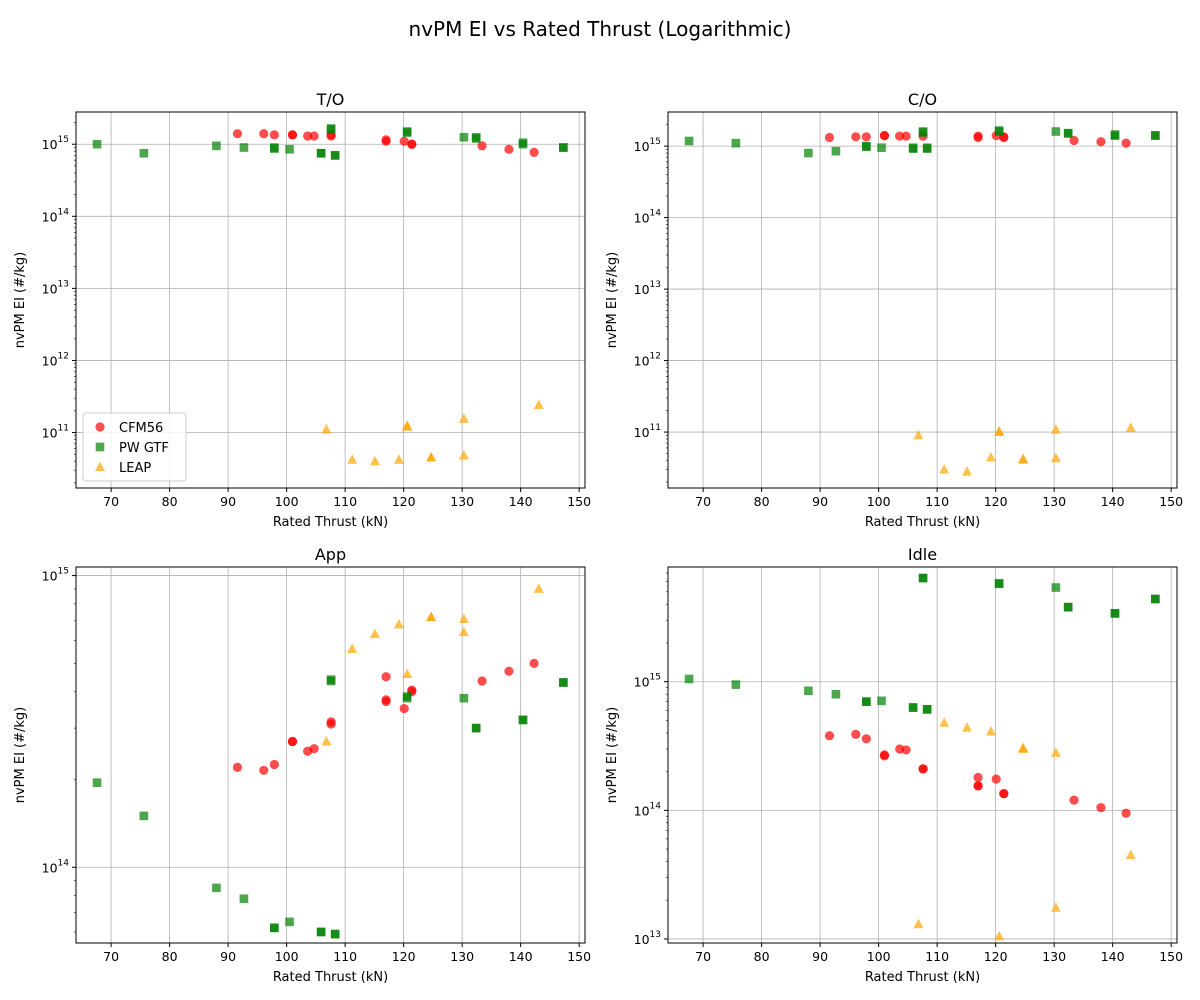 Image resolution: width=1200 pixels, height=1000 pixels. I want to click on x-tick-label: 120, so click(996, 501).